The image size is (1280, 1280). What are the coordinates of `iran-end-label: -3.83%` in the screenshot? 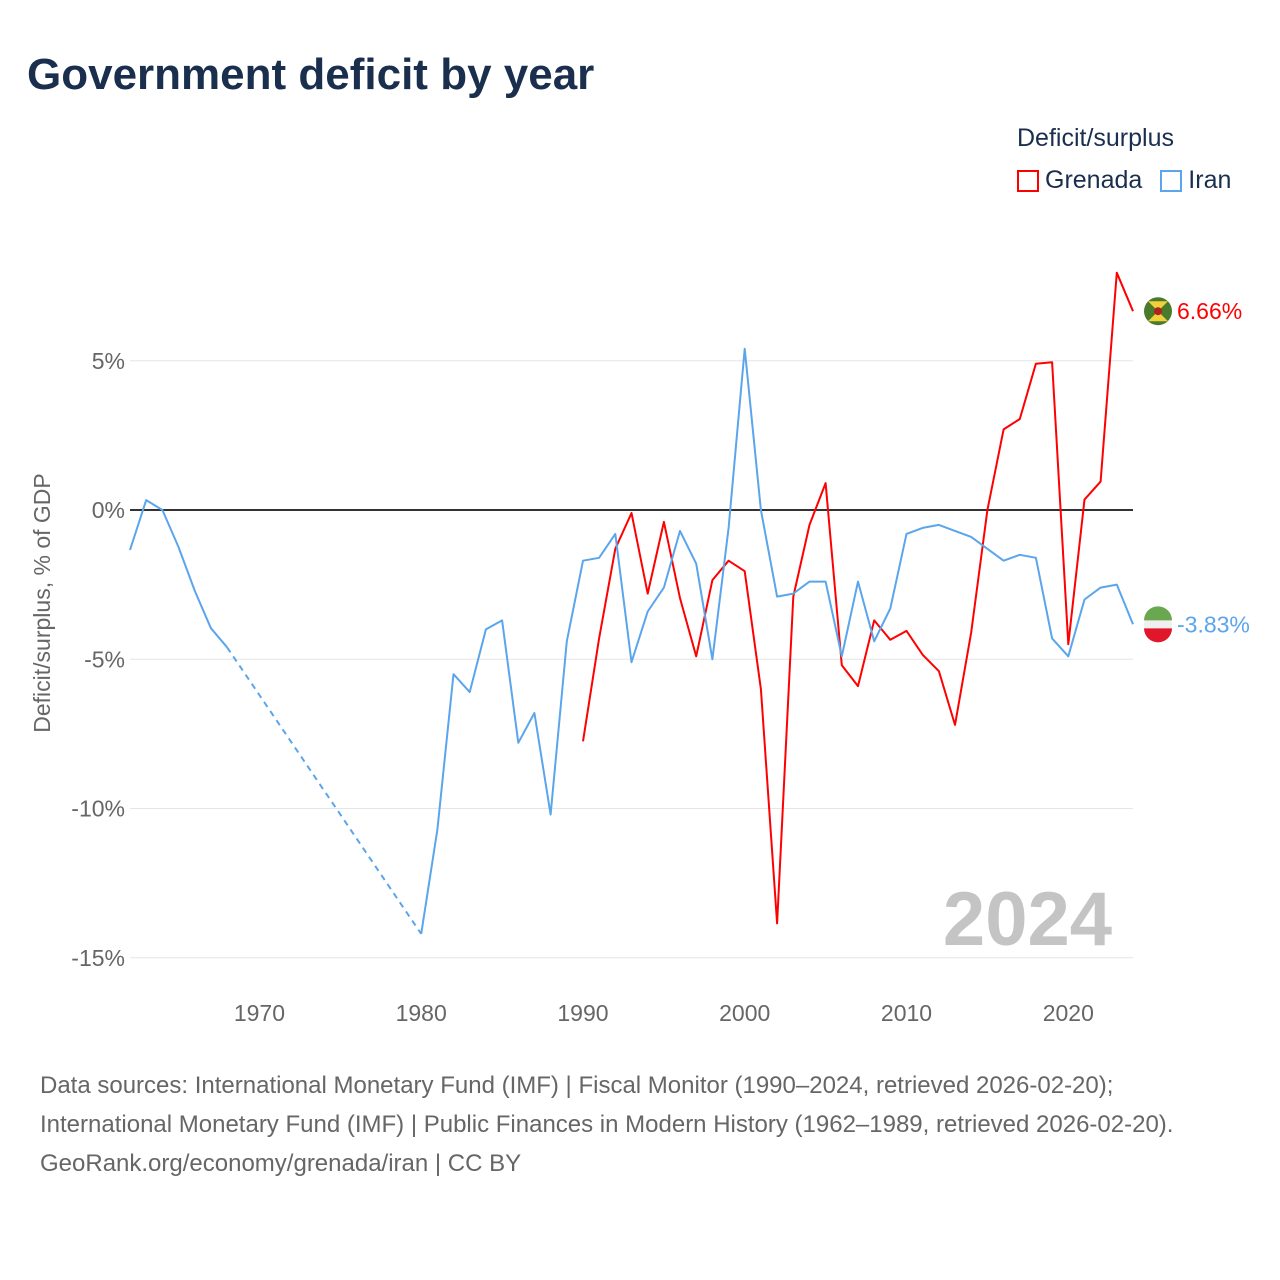 It's located at (1213, 624).